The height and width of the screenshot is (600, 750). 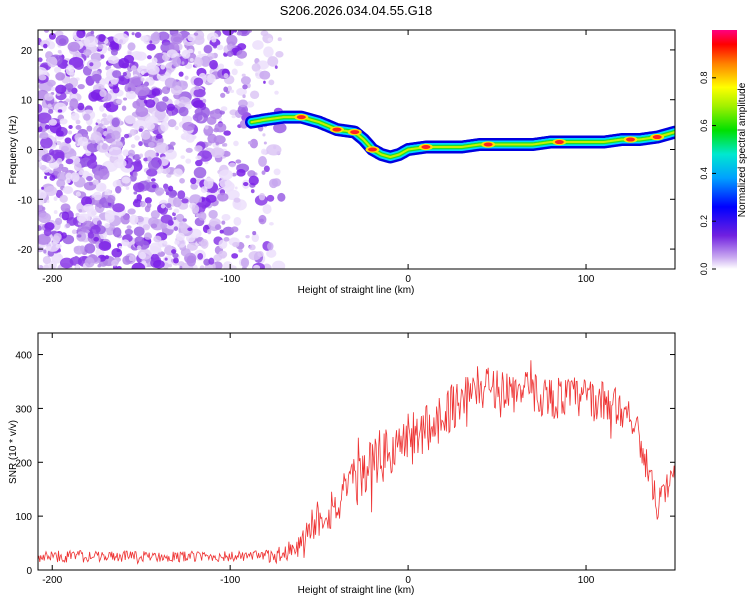 What do you see at coordinates (230, 580) in the screenshot?
I see `snr-xtick-label: -100` at bounding box center [230, 580].